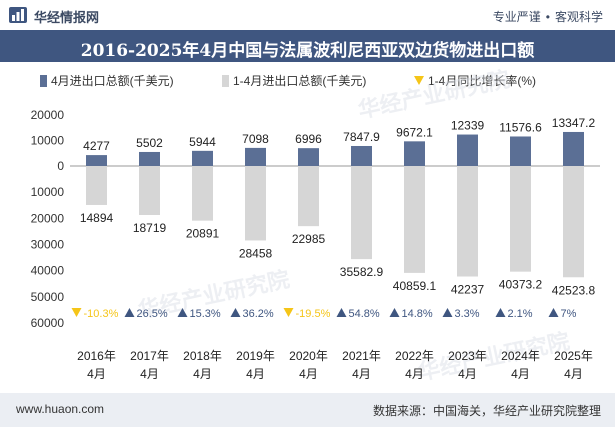  What do you see at coordinates (569, 314) in the screenshot?
I see `growth-rate-label: 7%` at bounding box center [569, 314].